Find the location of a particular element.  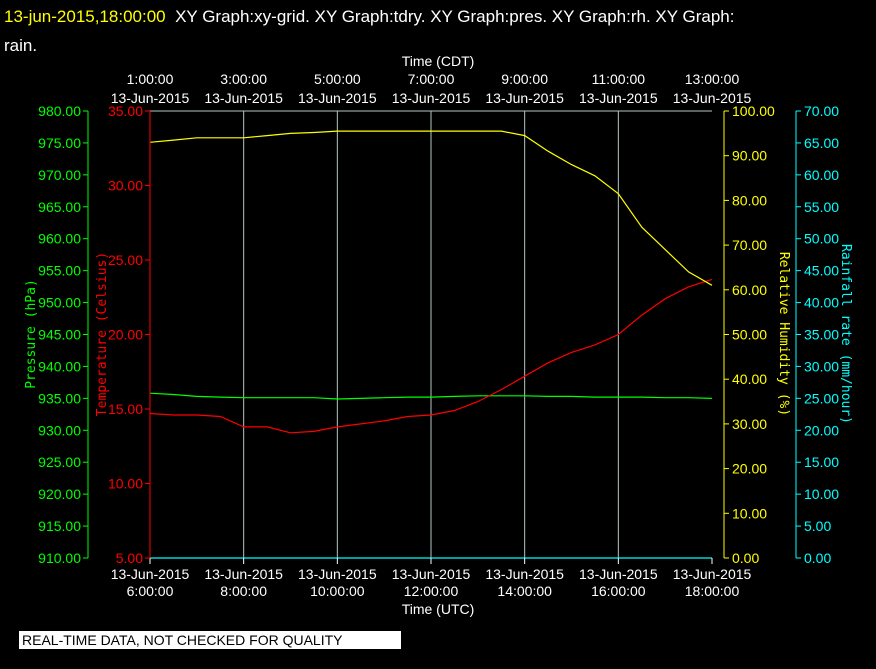

pressure-tick-label: 915.00 is located at coordinates (59, 526).